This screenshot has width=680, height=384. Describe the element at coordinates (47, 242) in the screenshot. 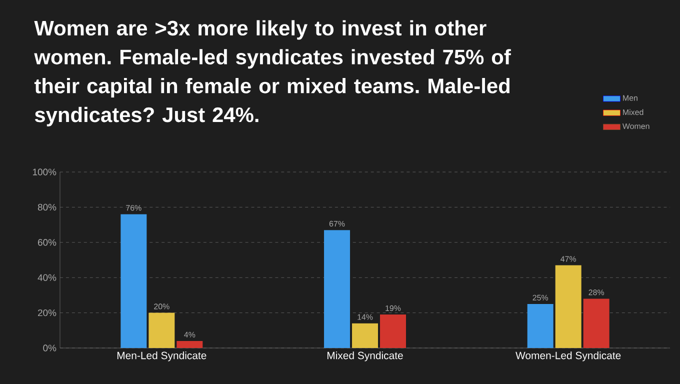

I see `y-tick-label: 60%` at that location.